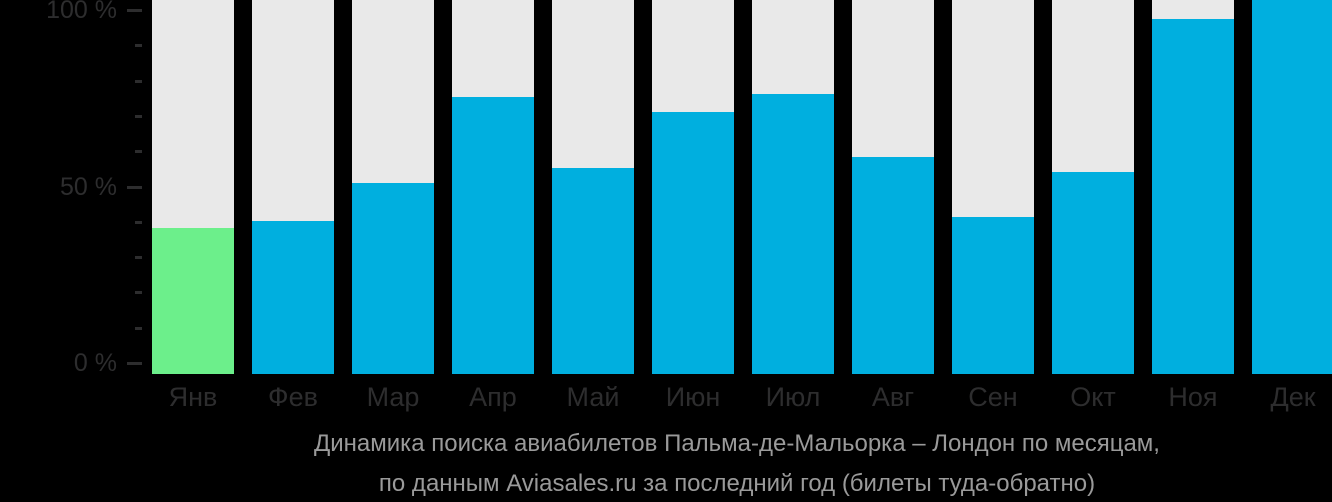  I want to click on x-axis-label: Ноя, so click(1193, 397).